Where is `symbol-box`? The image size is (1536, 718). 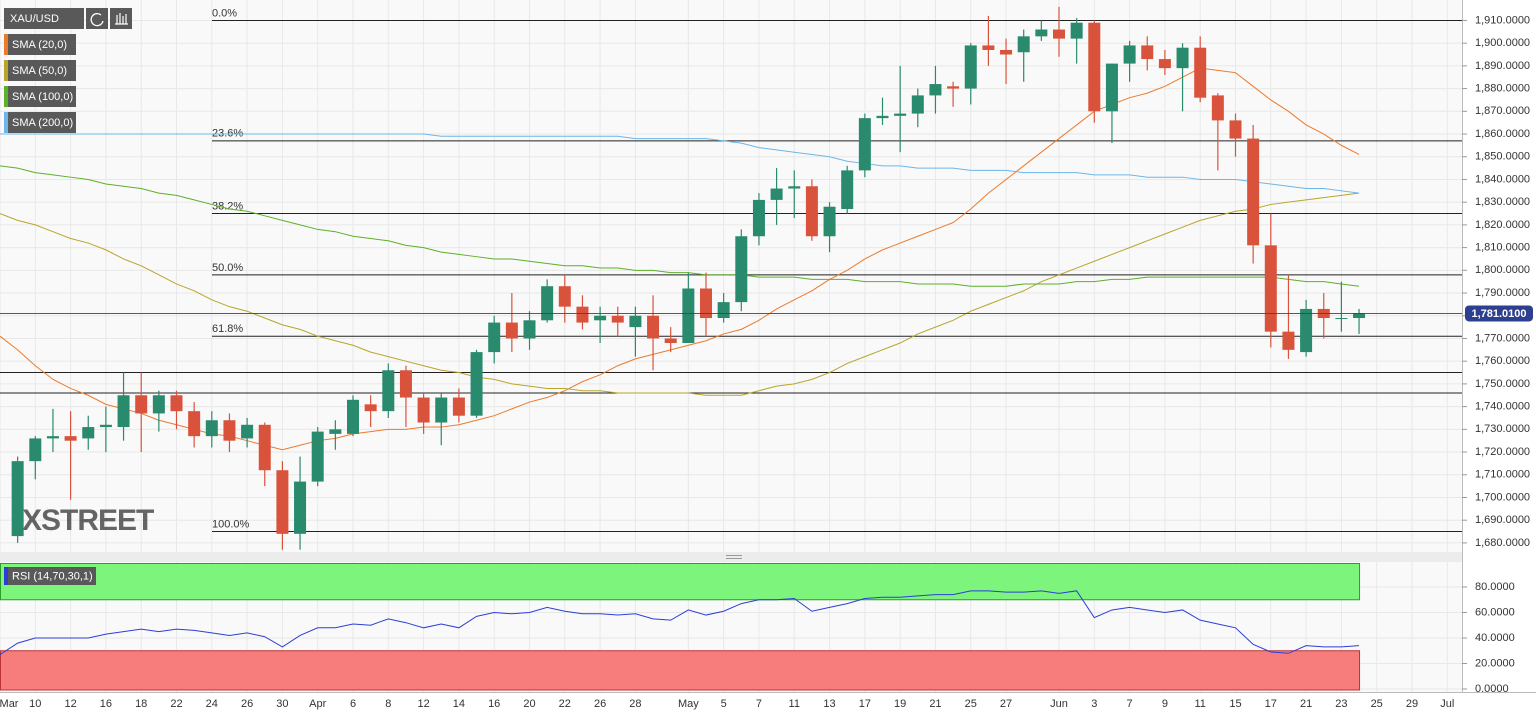
symbol-box is located at coordinates (44, 18).